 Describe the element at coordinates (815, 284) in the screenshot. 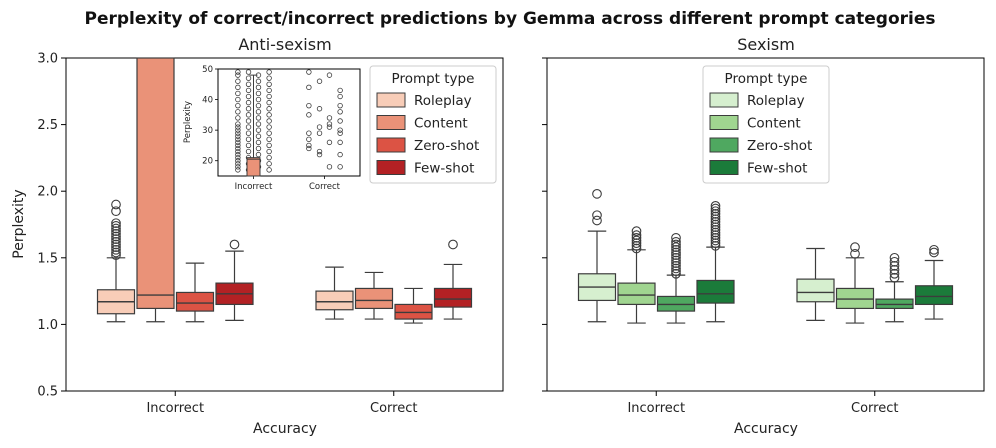

I see `box-roleplay-correct` at that location.